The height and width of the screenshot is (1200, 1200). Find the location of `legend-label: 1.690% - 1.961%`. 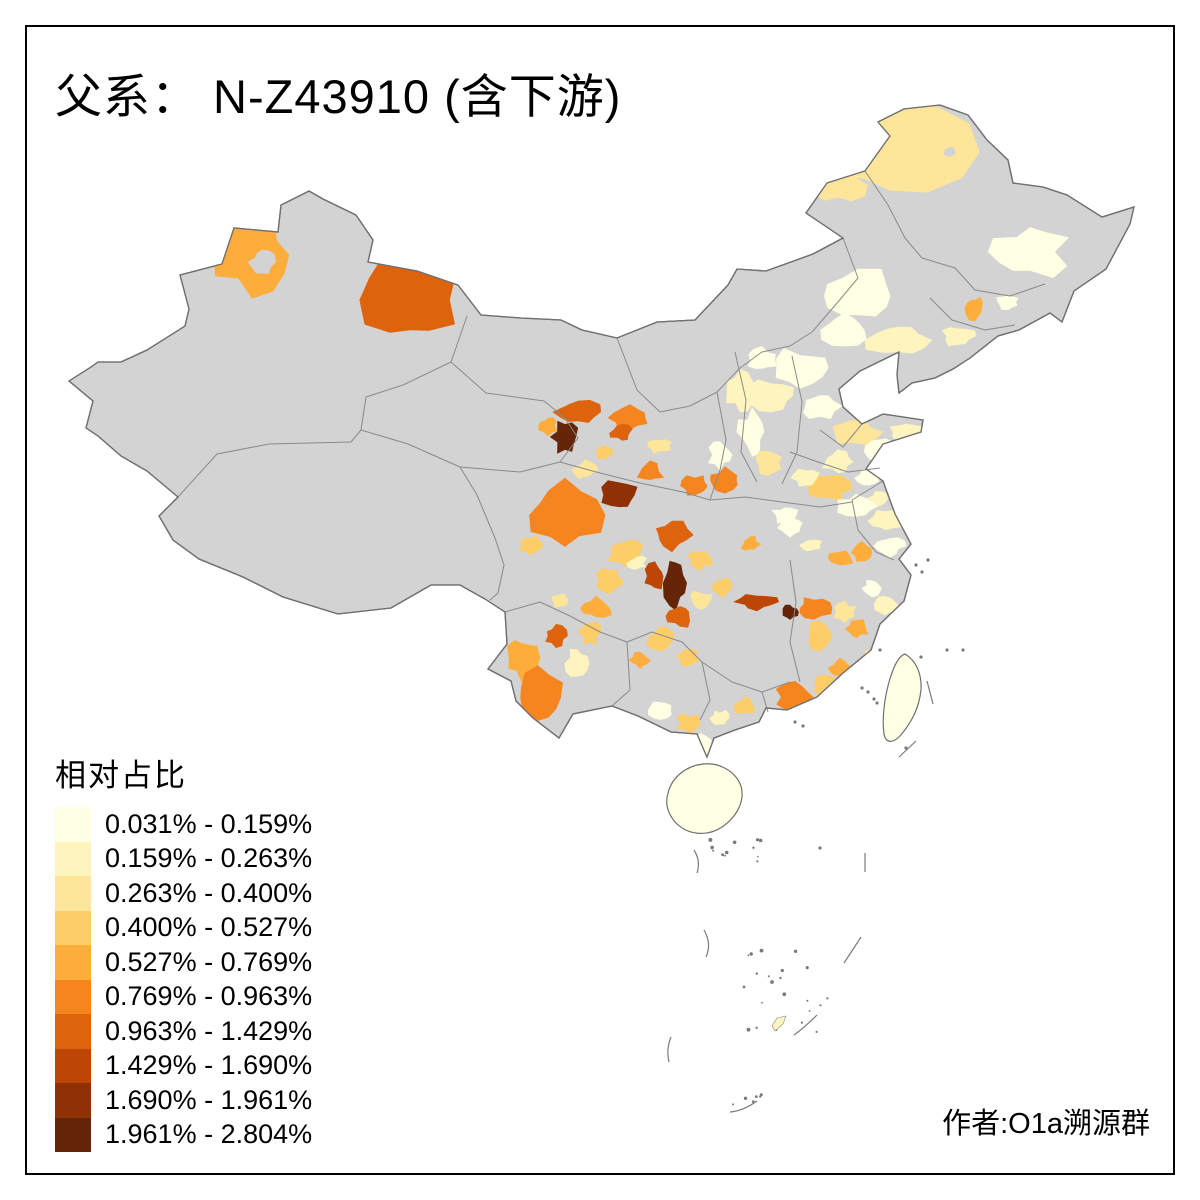

legend-label: 1.690% - 1.961% is located at coordinates (209, 1099).